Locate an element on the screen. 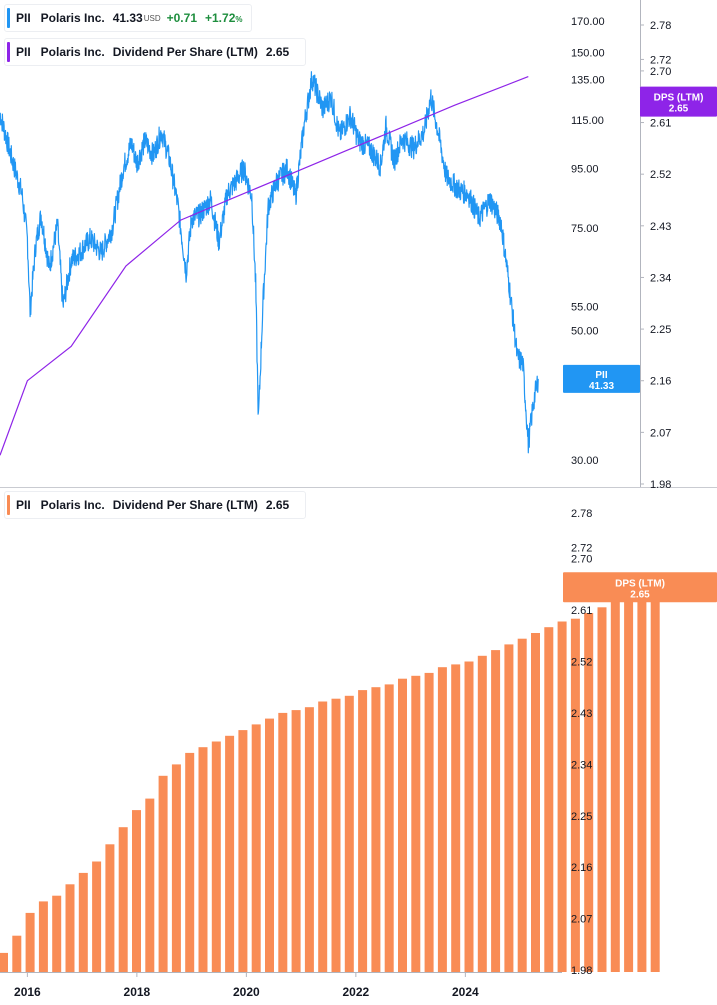 This screenshot has width=717, height=1005. dps-overlay-current-badge: DPS (LTM)2.65 is located at coordinates (678, 101).